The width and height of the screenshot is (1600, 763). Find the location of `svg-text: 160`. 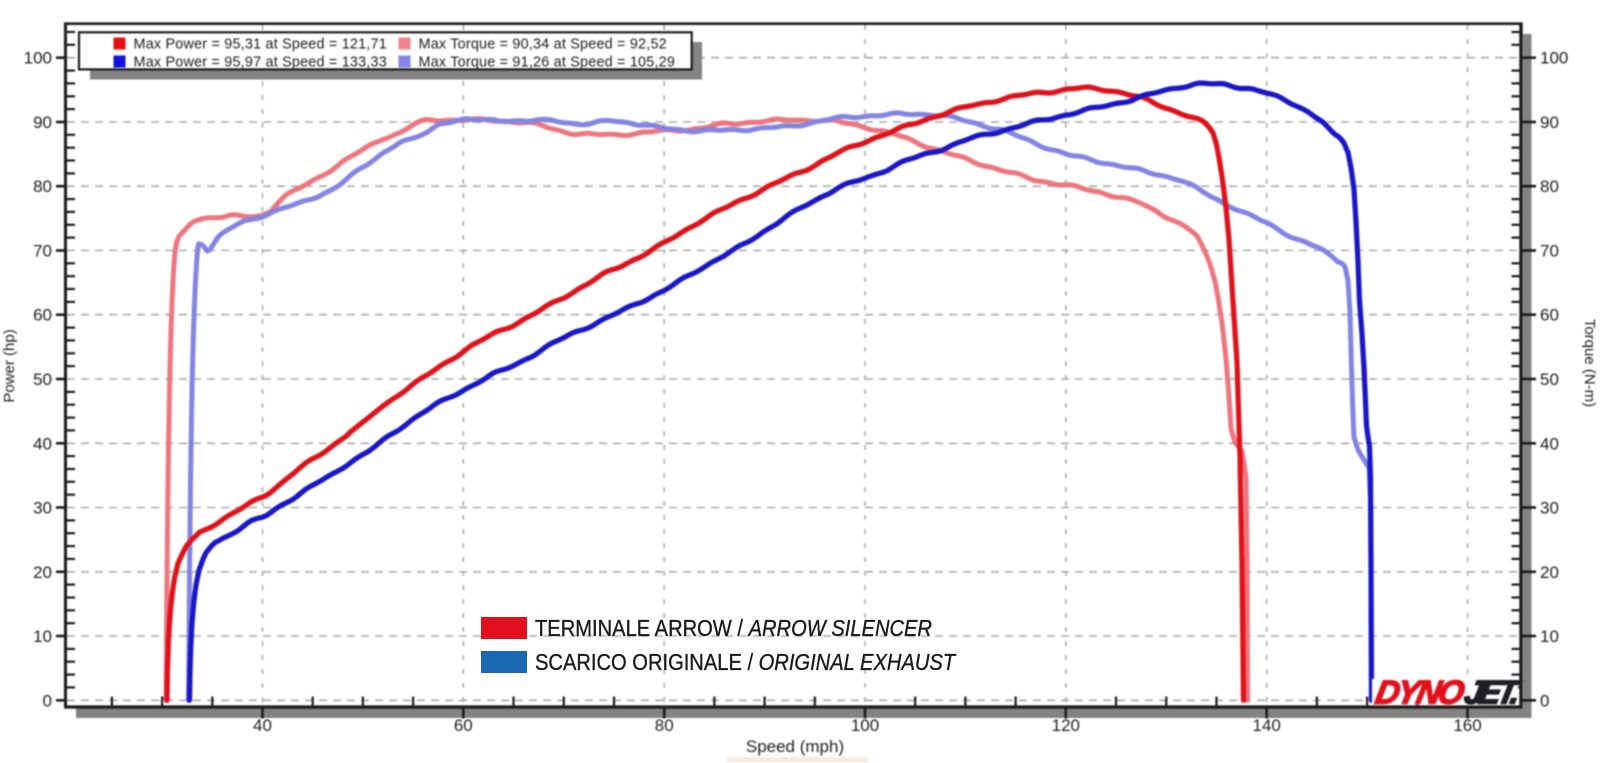

svg-text: 160 is located at coordinates (1467, 725).